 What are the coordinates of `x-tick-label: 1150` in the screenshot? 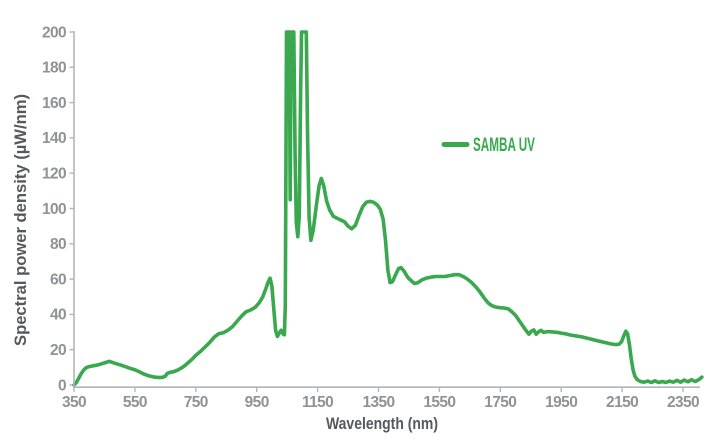 It's located at (317, 402).